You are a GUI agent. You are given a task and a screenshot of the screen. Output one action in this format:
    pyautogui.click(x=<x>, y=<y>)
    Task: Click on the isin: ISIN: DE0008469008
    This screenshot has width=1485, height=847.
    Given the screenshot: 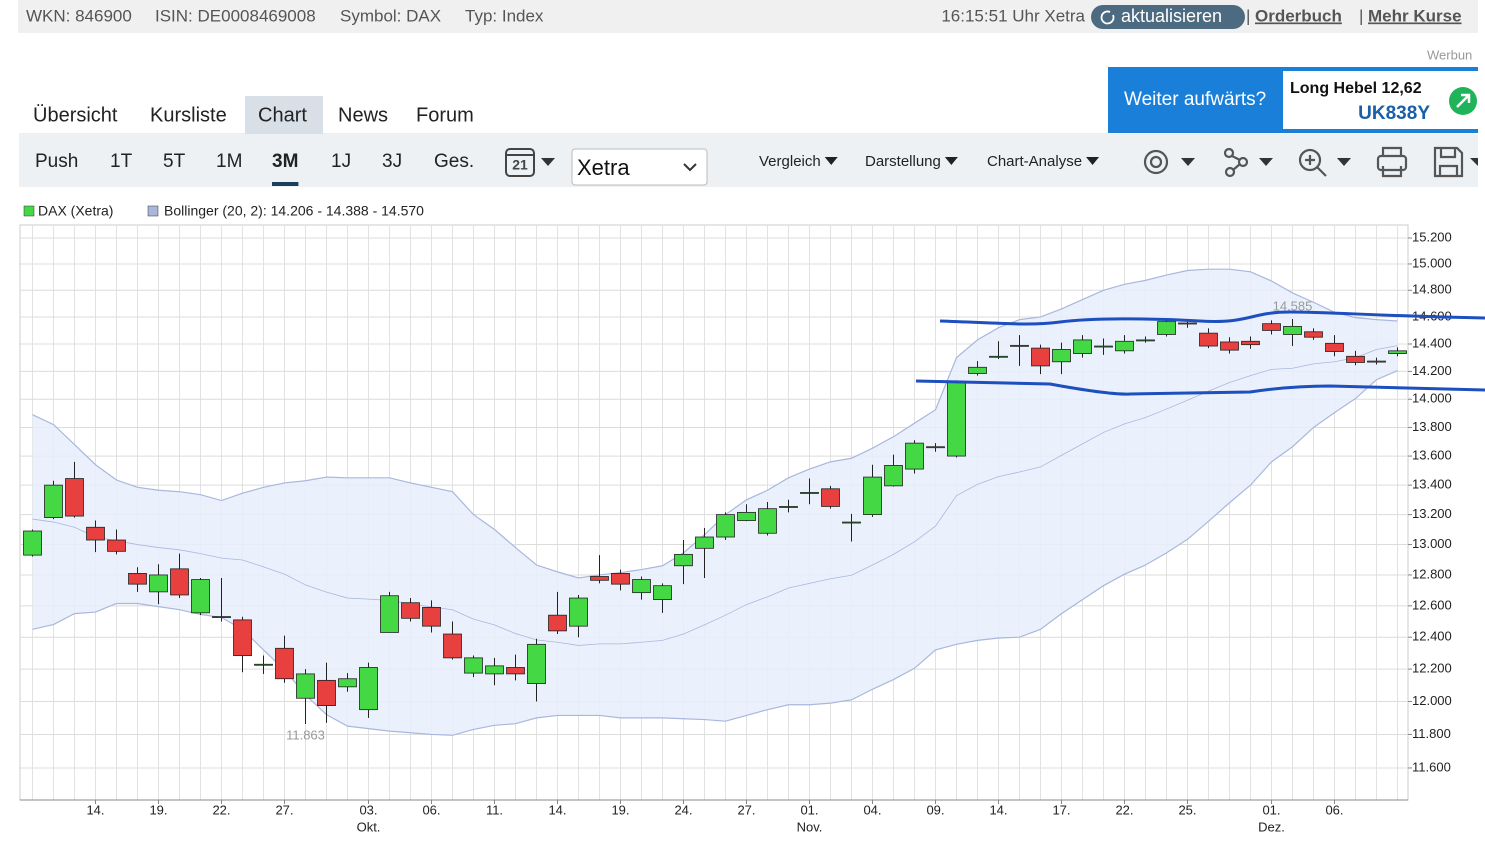 What is the action you would take?
    pyautogui.click(x=235, y=15)
    